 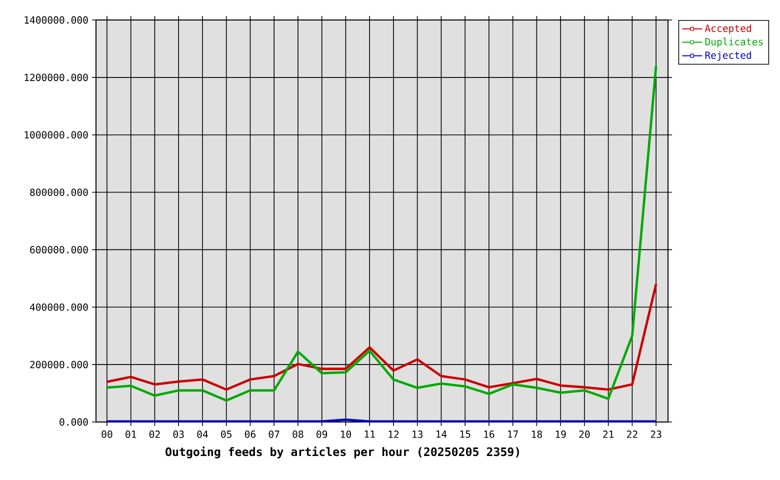 What do you see at coordinates (250, 434) in the screenshot?
I see `x-tick-label: 06` at bounding box center [250, 434].